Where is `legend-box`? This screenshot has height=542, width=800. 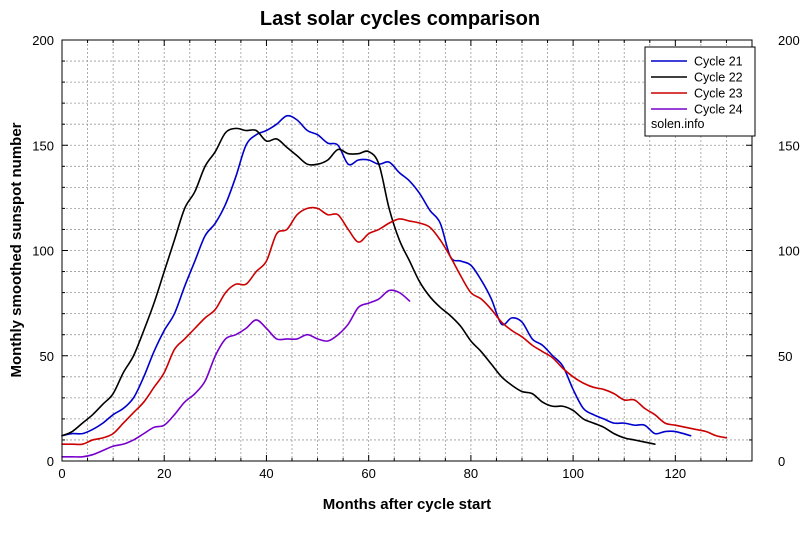 legend-box is located at coordinates (700, 91).